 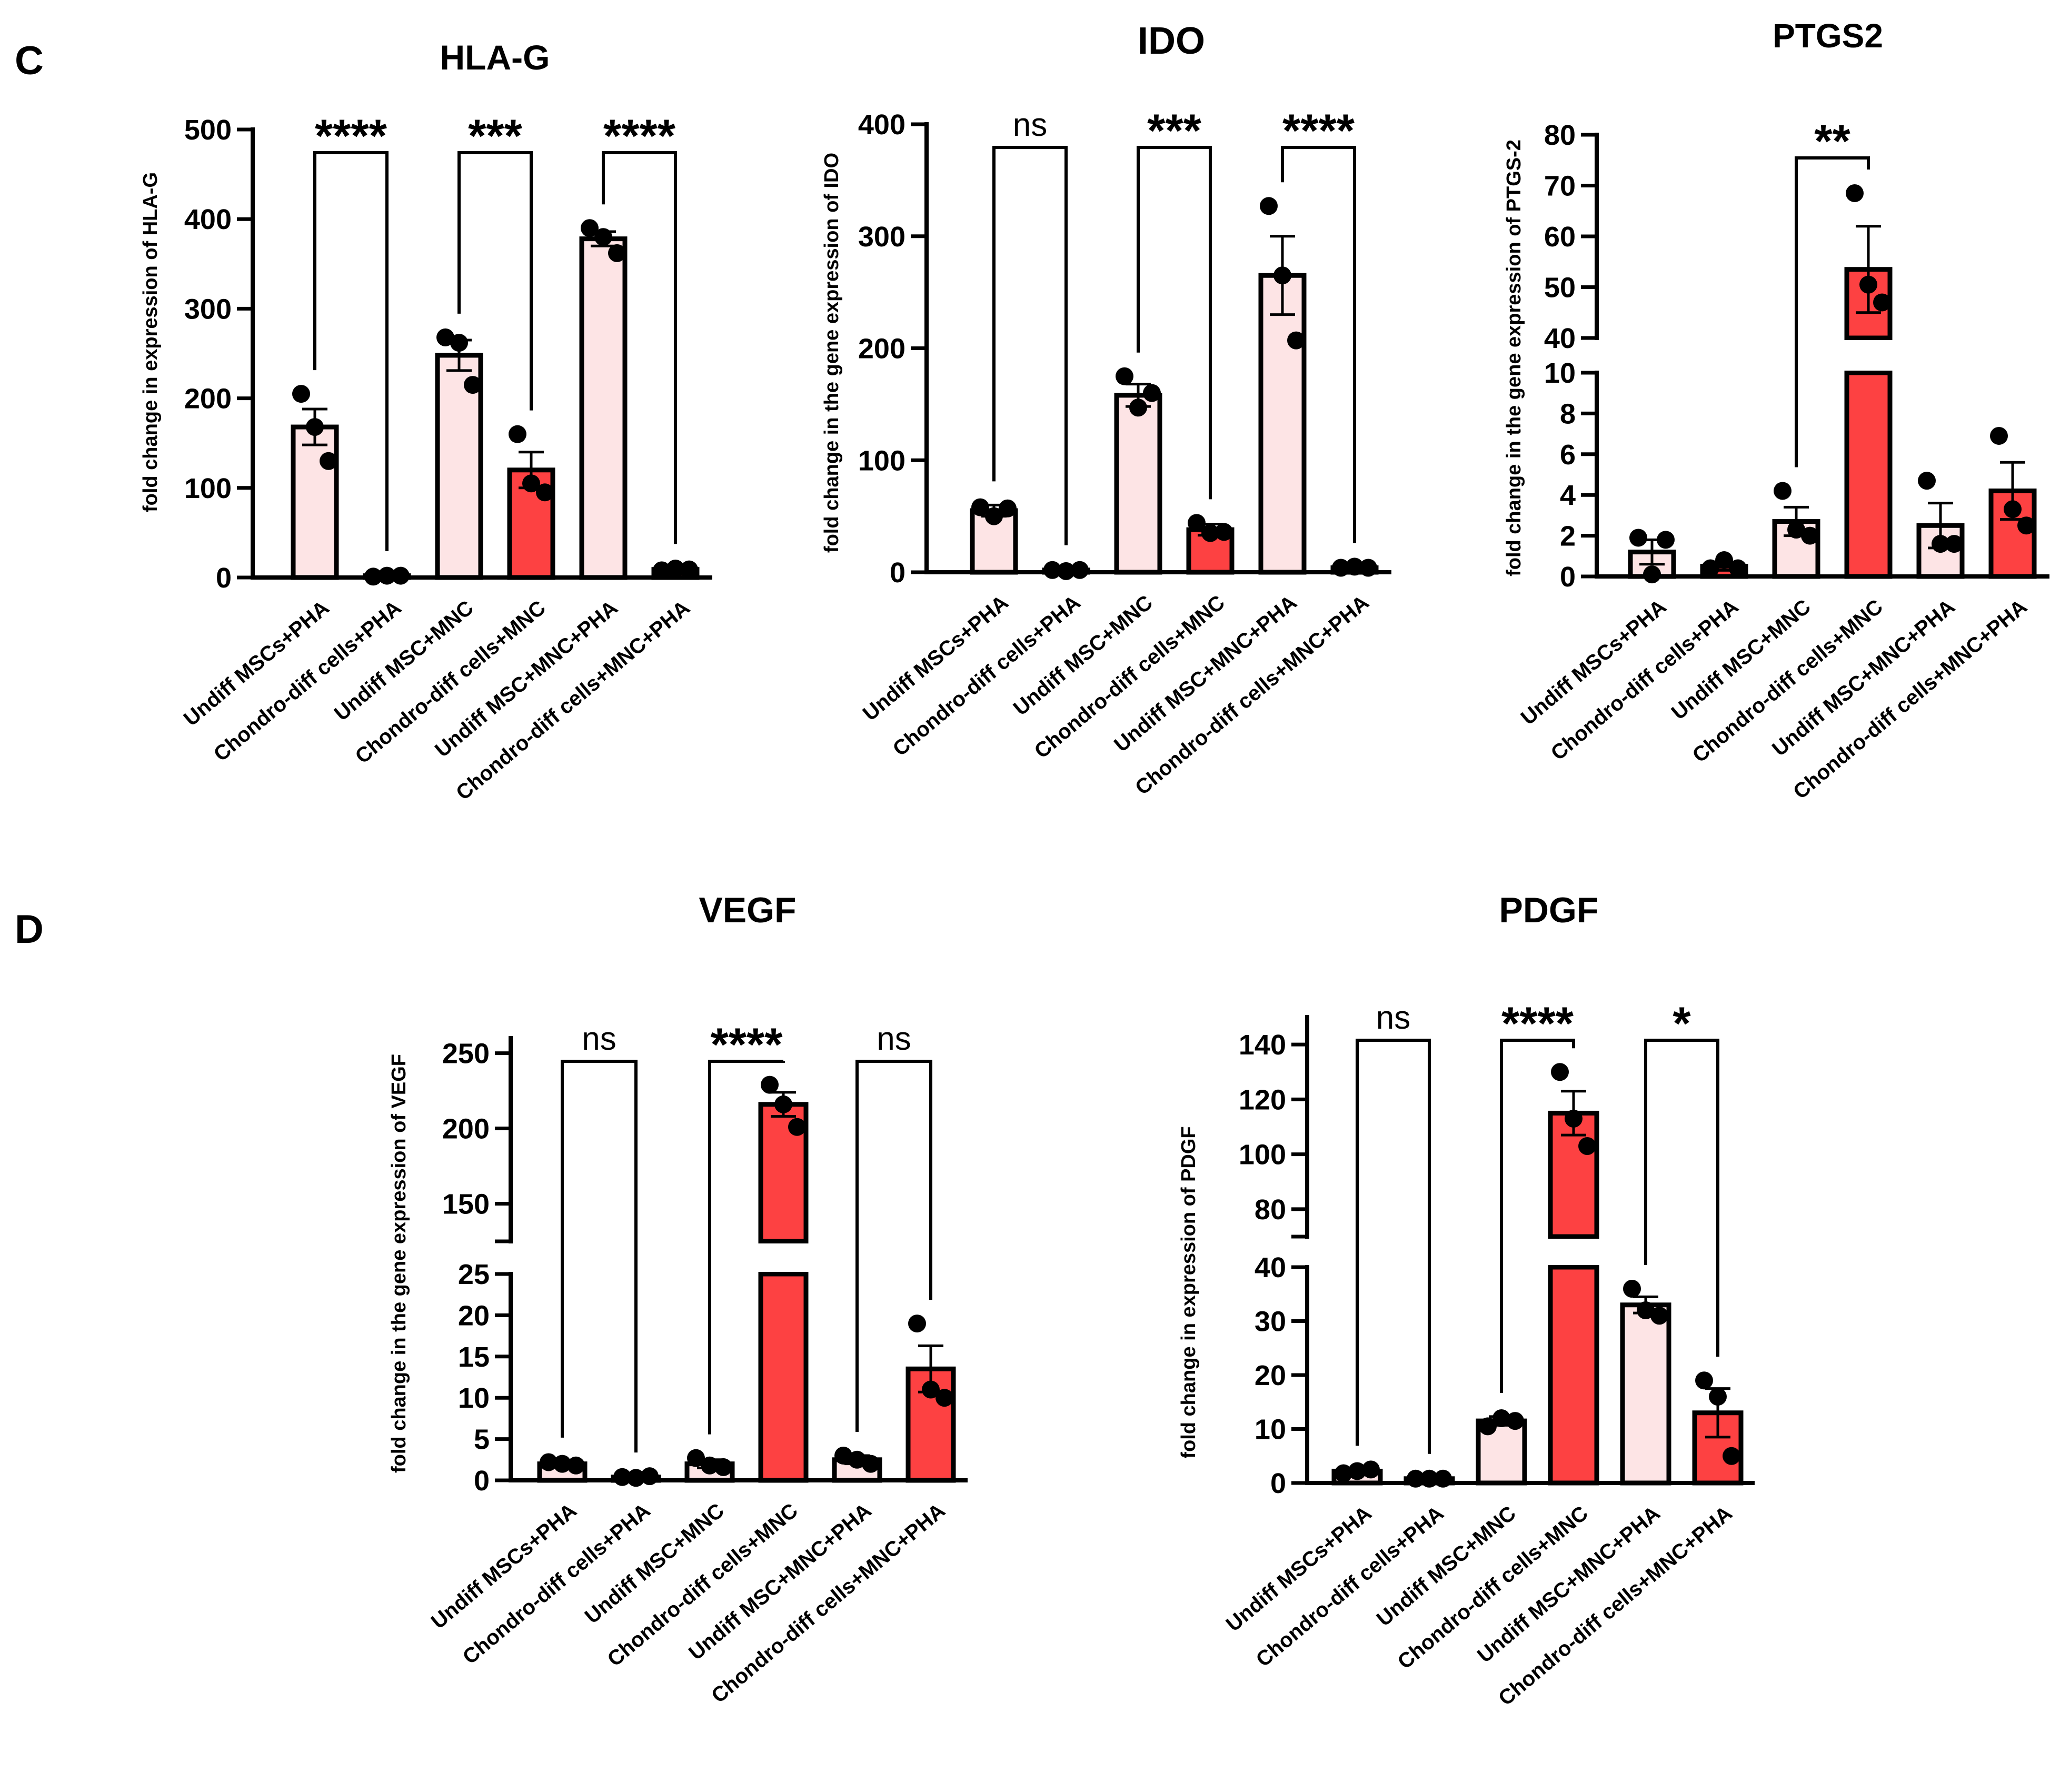 What do you see at coordinates (1174, 130) in the screenshot?
I see `significance-label: ***` at bounding box center [1174, 130].